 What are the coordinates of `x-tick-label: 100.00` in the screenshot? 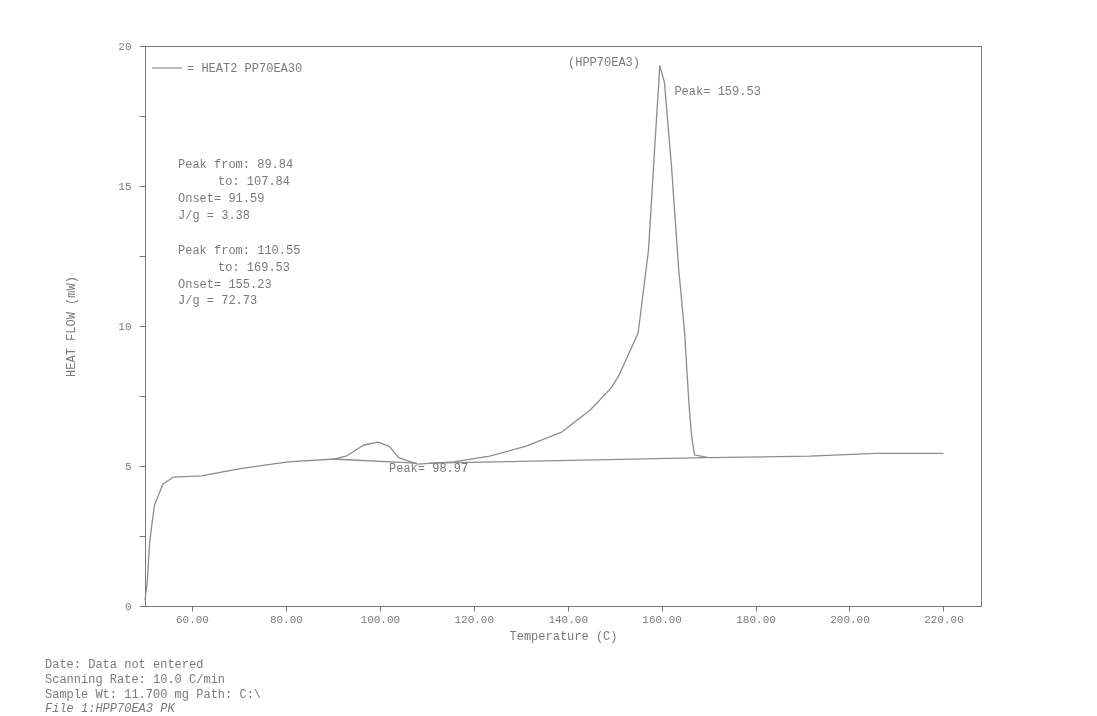 It's located at (380, 619).